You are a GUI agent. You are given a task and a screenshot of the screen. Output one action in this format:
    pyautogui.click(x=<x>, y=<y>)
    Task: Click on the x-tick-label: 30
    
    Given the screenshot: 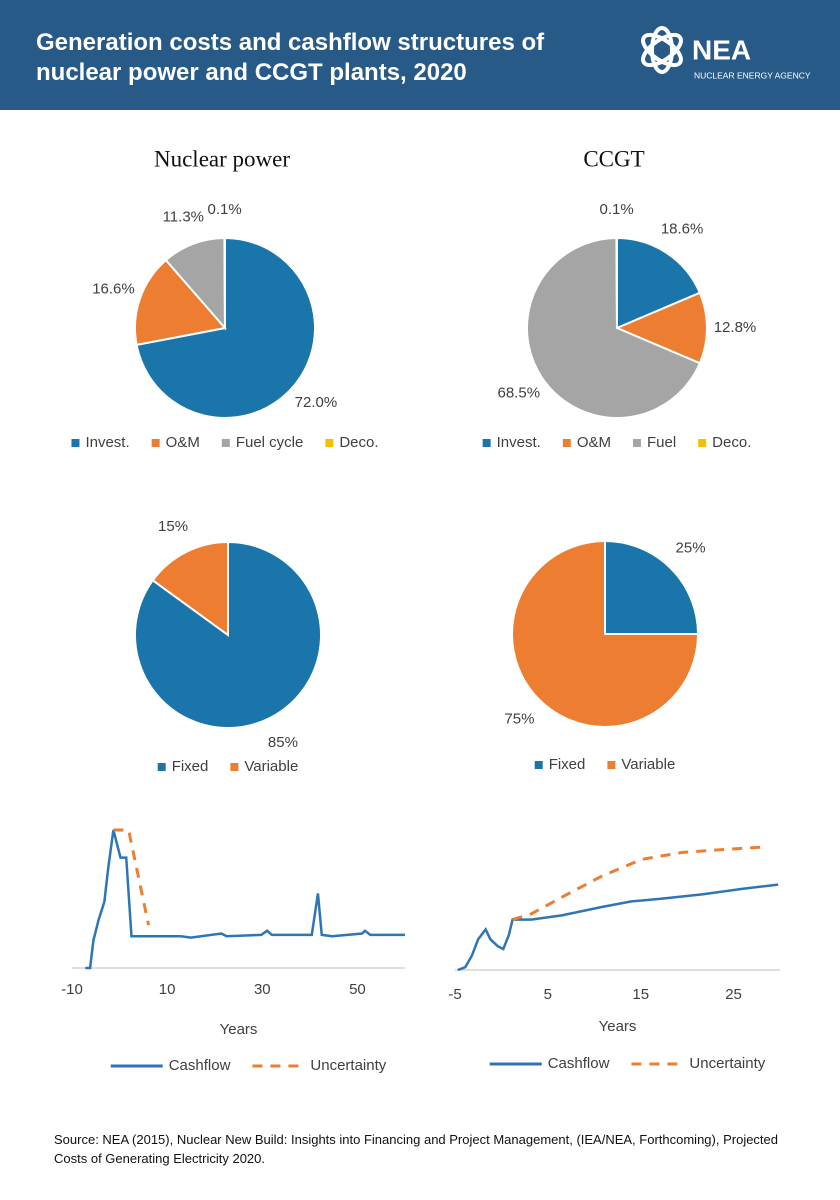 What is the action you would take?
    pyautogui.click(x=262, y=989)
    